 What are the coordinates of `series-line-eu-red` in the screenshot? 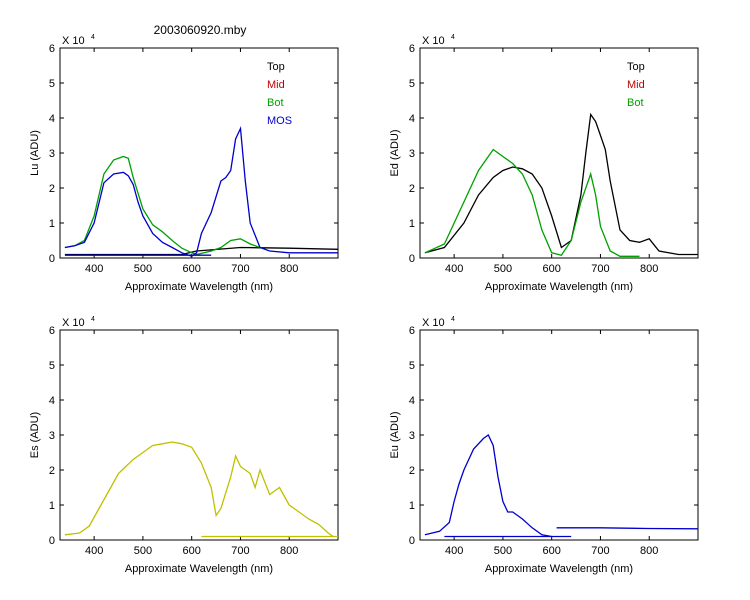 It's located at (627, 528).